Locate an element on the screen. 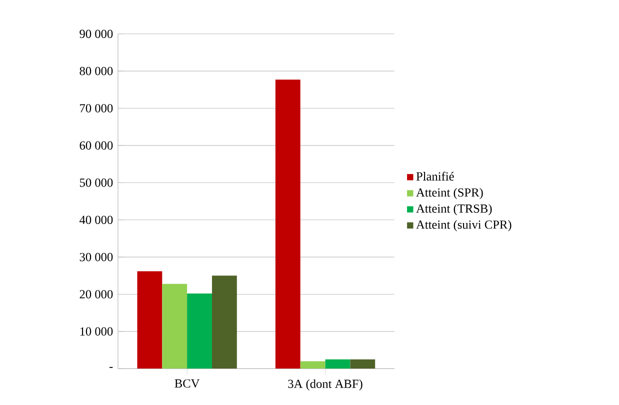 Image resolution: width=619 pixels, height=405 pixels. legend-label: Atteint (SPR) is located at coordinates (449, 194).